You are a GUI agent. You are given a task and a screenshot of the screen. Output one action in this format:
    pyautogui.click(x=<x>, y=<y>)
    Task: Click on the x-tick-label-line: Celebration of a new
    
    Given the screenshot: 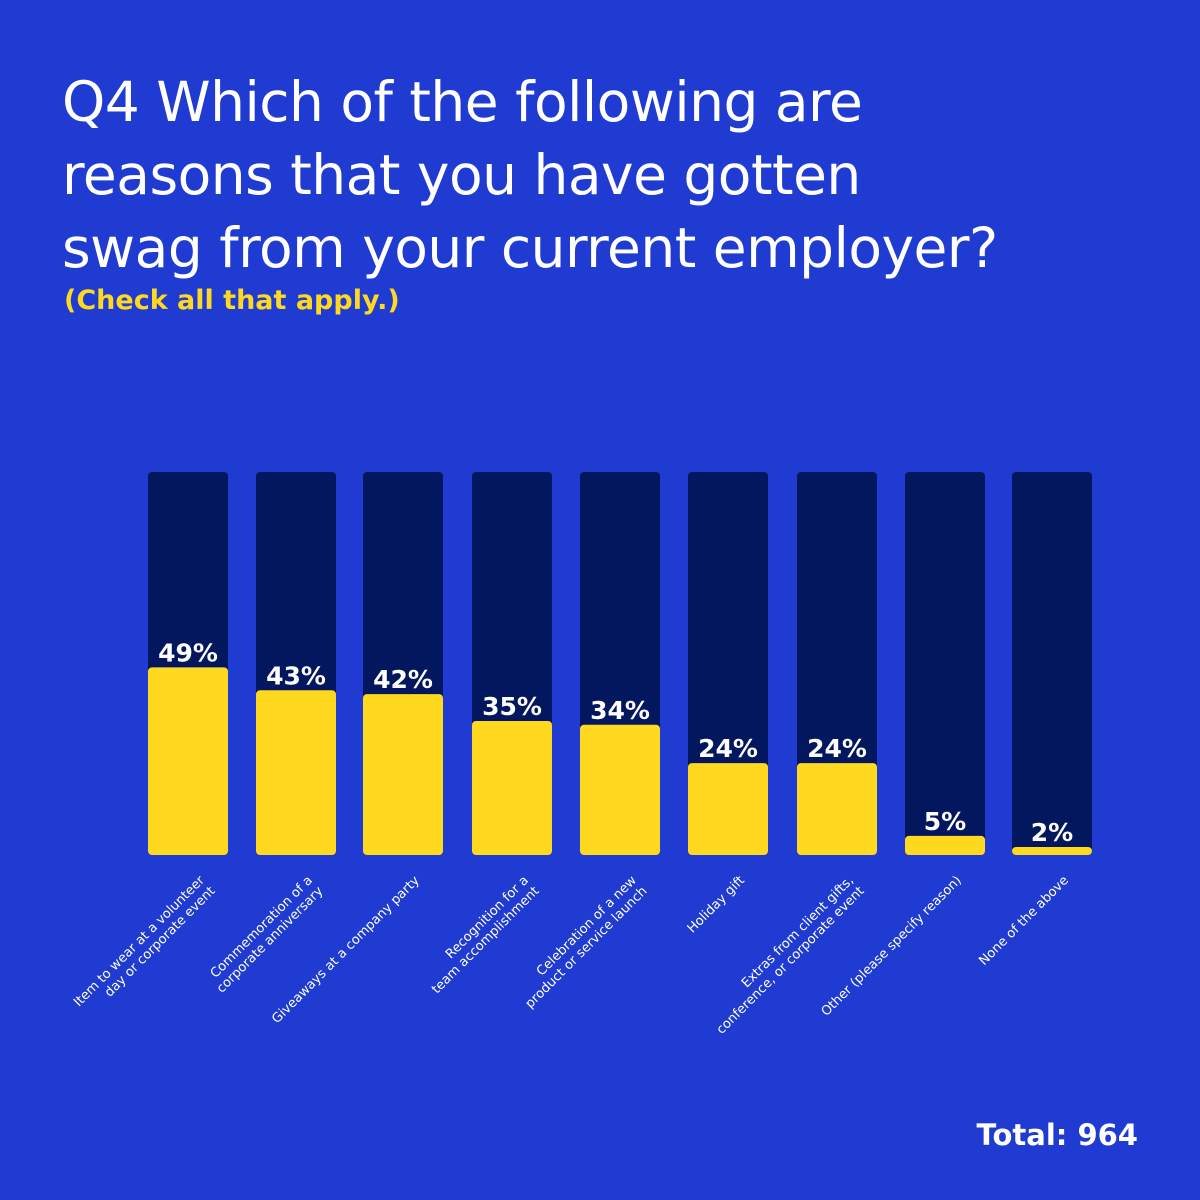 What is the action you would take?
    pyautogui.click(x=587, y=926)
    